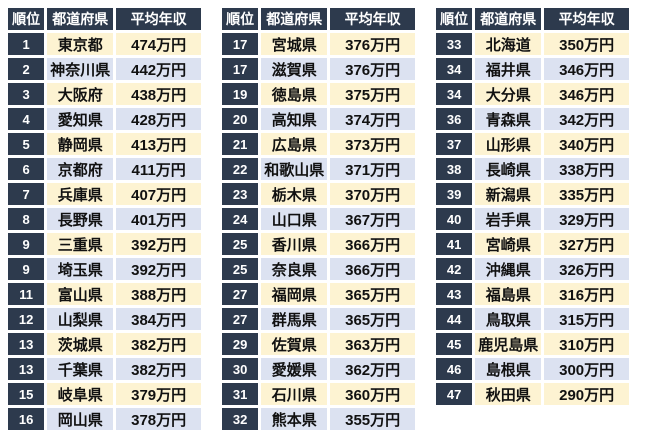 The height and width of the screenshot is (444, 650). I want to click on income-cell: 326万円, so click(586, 269).